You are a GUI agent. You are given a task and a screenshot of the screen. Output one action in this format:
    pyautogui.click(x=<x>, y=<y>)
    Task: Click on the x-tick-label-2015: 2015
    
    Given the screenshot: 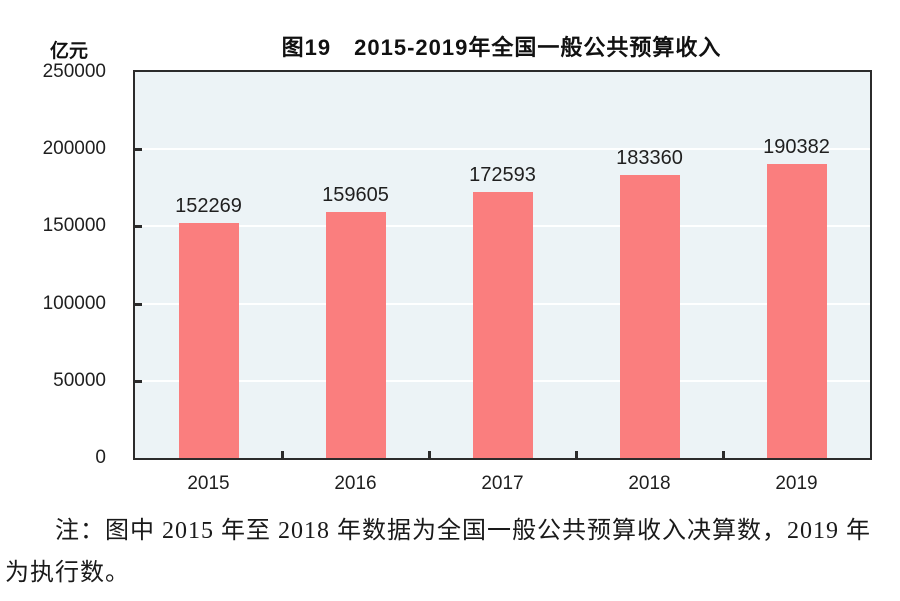 What is the action you would take?
    pyautogui.click(x=208, y=483)
    